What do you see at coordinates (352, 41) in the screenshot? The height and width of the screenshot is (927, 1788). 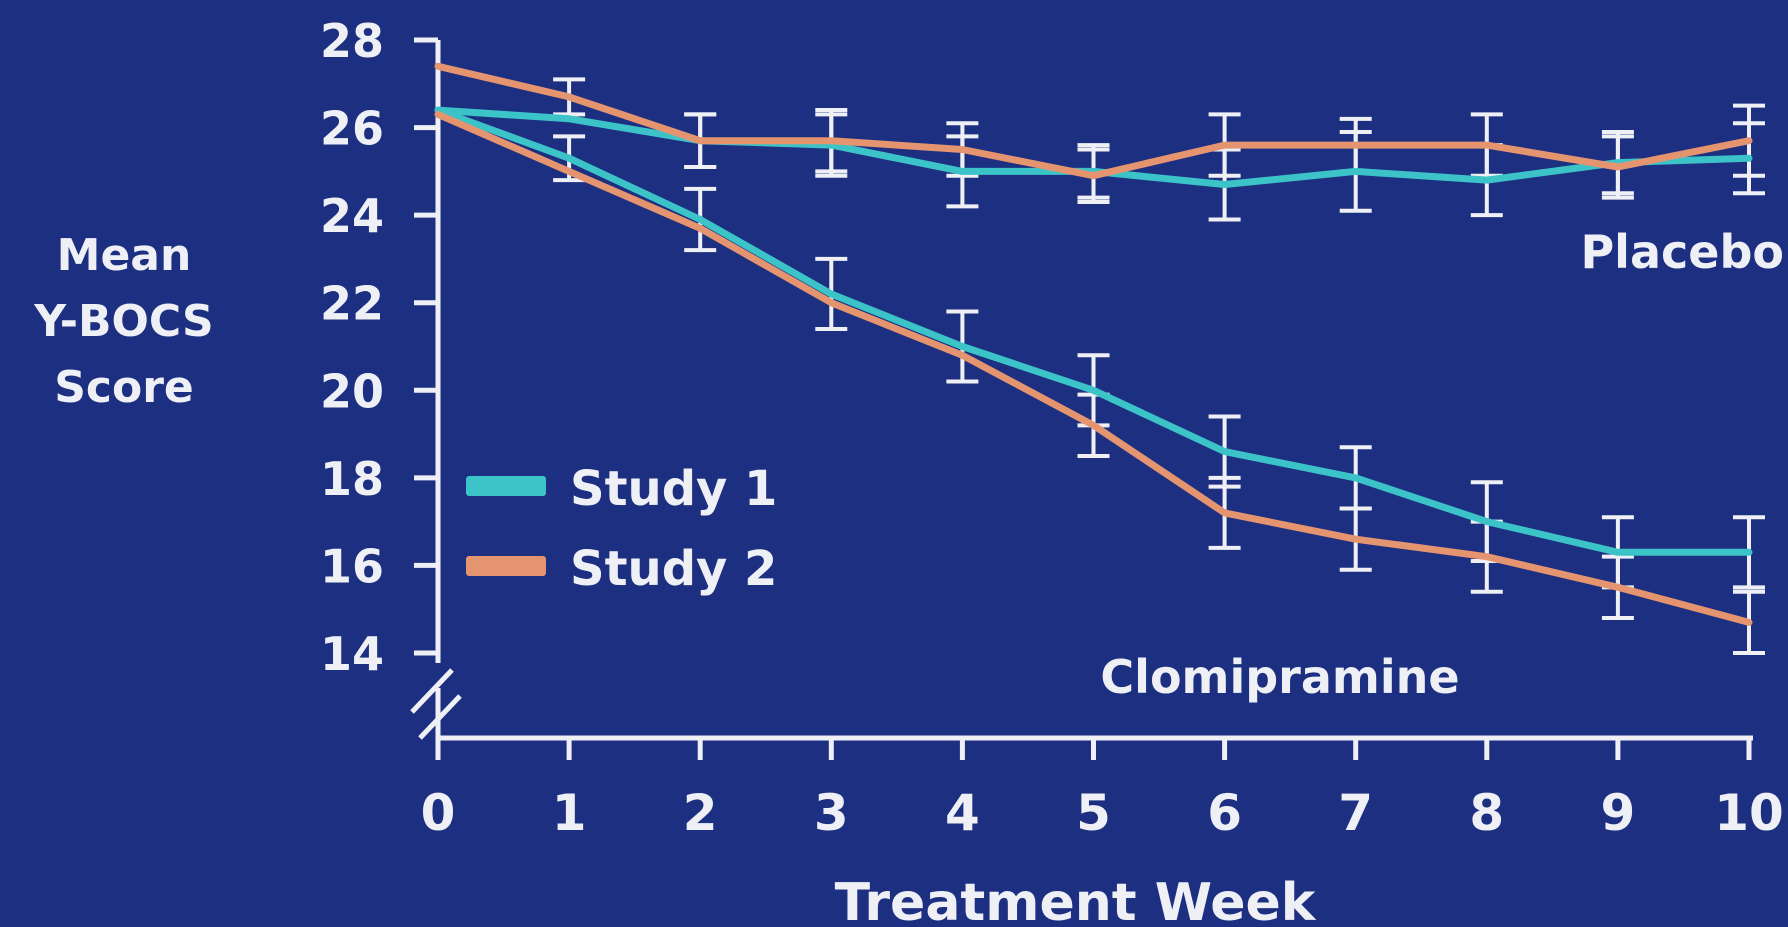 I see `y-tick-label: 28` at bounding box center [352, 41].